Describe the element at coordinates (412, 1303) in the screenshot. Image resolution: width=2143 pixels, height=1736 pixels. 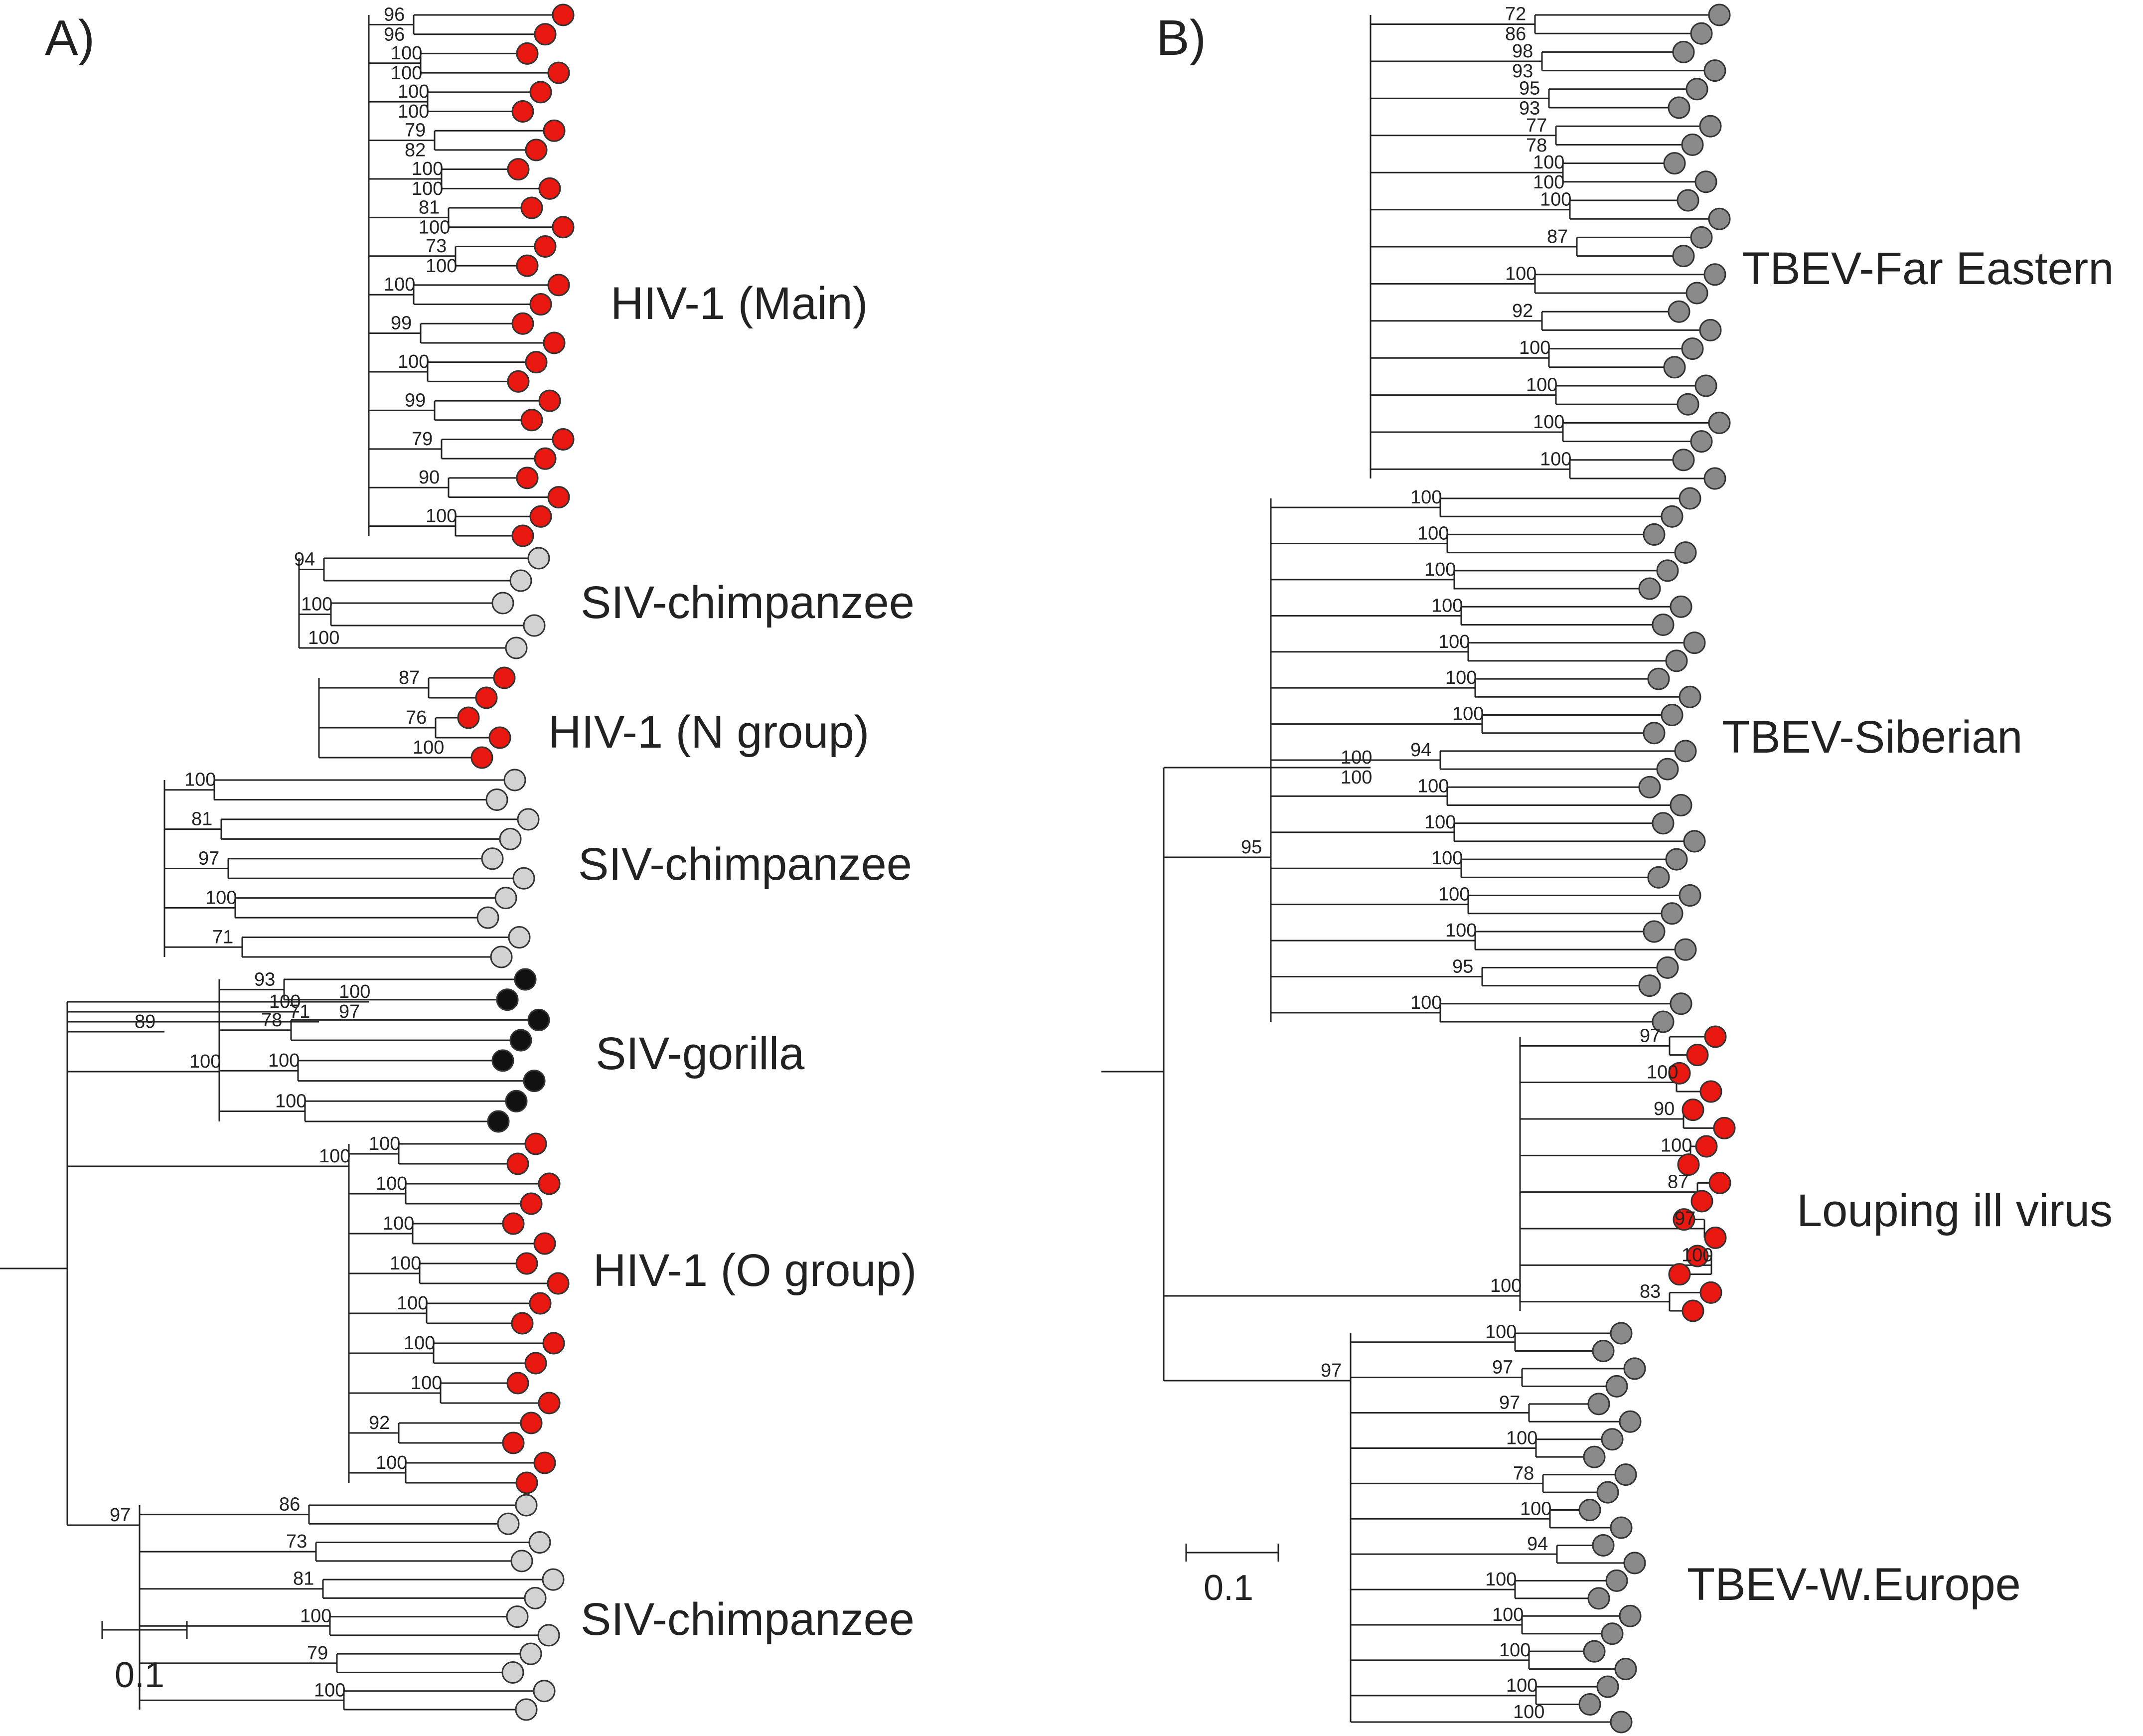
I see `support-value-a-39: 100` at that location.